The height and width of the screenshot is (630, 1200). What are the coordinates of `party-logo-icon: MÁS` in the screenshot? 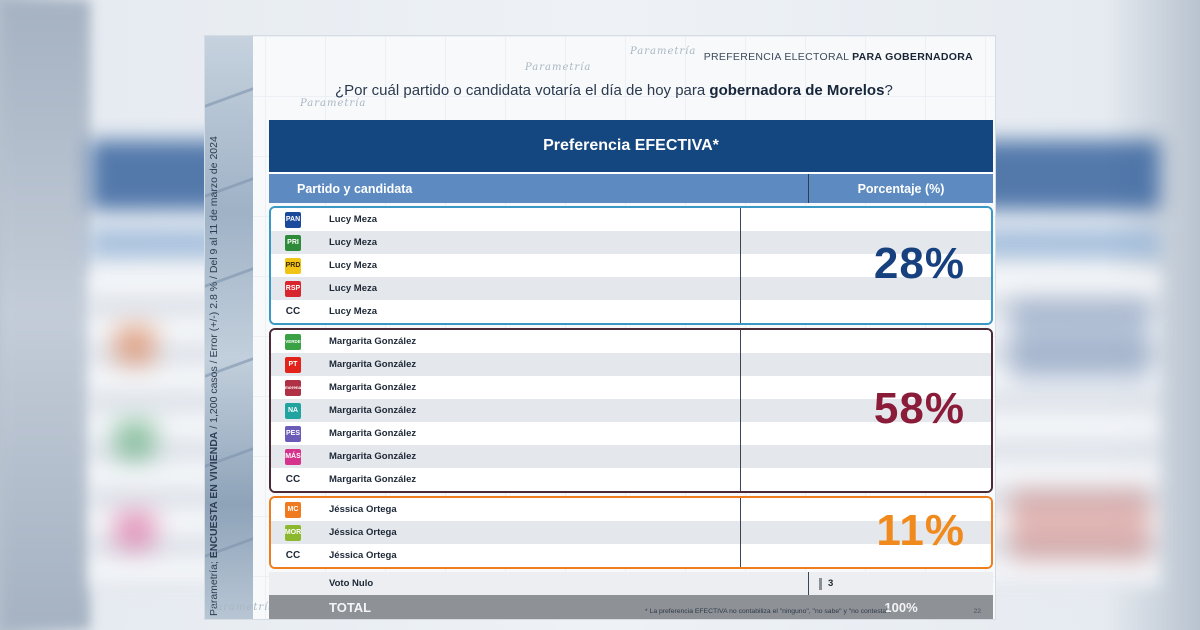 It's located at (293, 456).